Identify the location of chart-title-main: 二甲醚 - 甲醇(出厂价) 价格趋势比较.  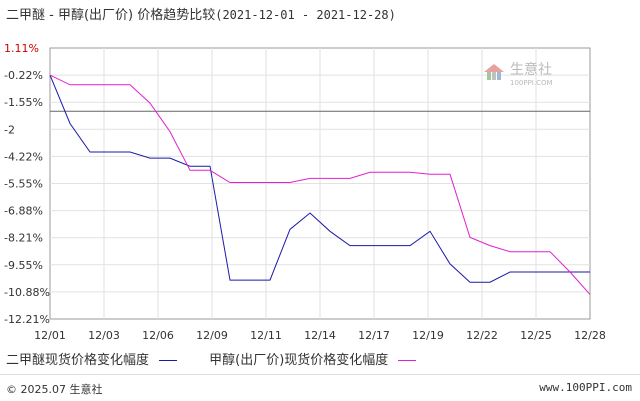
(111, 15).